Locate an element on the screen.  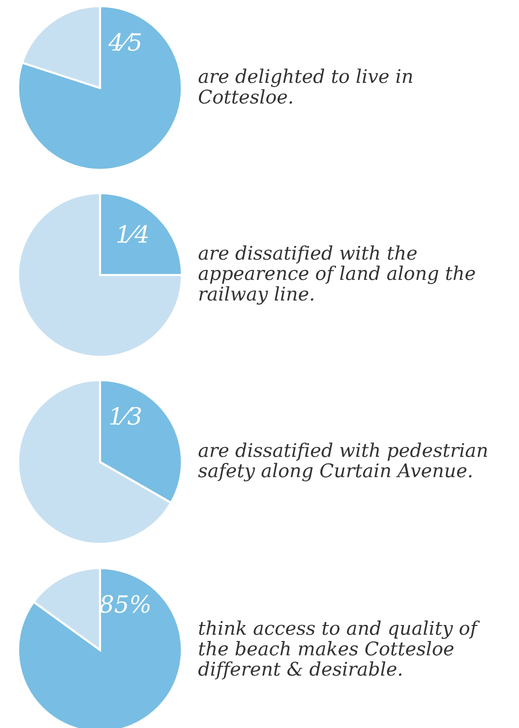
text: are delighted to live in Cottesloe. is located at coordinates (305, 86).